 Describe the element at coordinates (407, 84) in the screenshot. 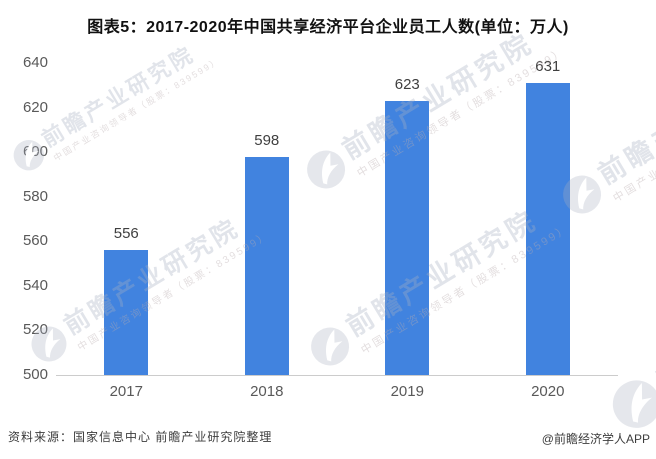

I see `bar-value-label: 623` at that location.